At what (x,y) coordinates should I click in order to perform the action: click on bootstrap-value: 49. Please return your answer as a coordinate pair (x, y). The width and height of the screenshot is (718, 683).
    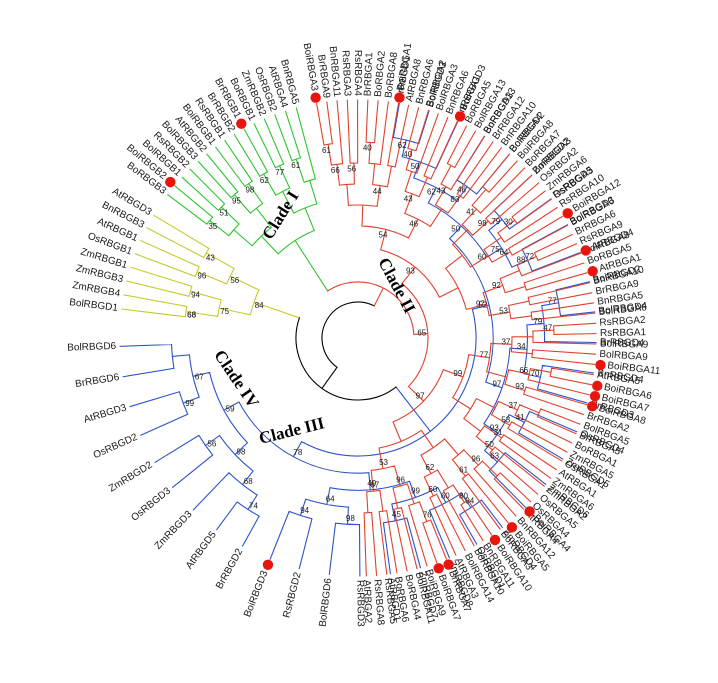
    Looking at the image, I should click on (371, 483).